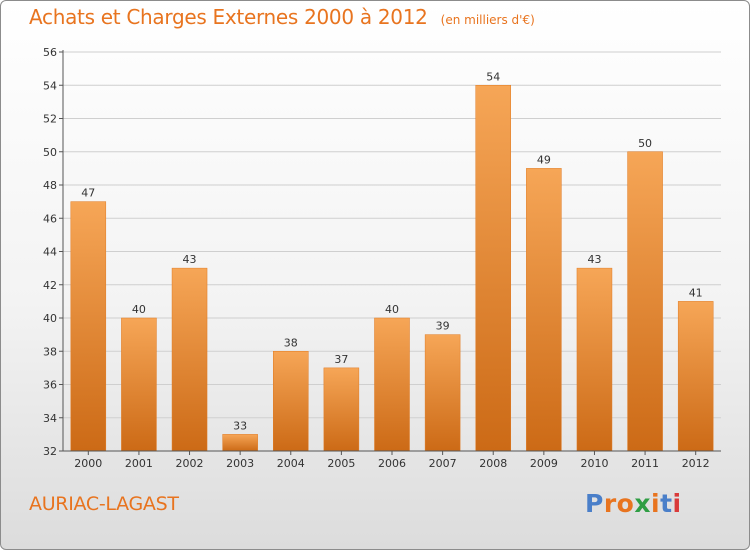 The height and width of the screenshot is (550, 750). I want to click on data-label: 39, so click(443, 326).